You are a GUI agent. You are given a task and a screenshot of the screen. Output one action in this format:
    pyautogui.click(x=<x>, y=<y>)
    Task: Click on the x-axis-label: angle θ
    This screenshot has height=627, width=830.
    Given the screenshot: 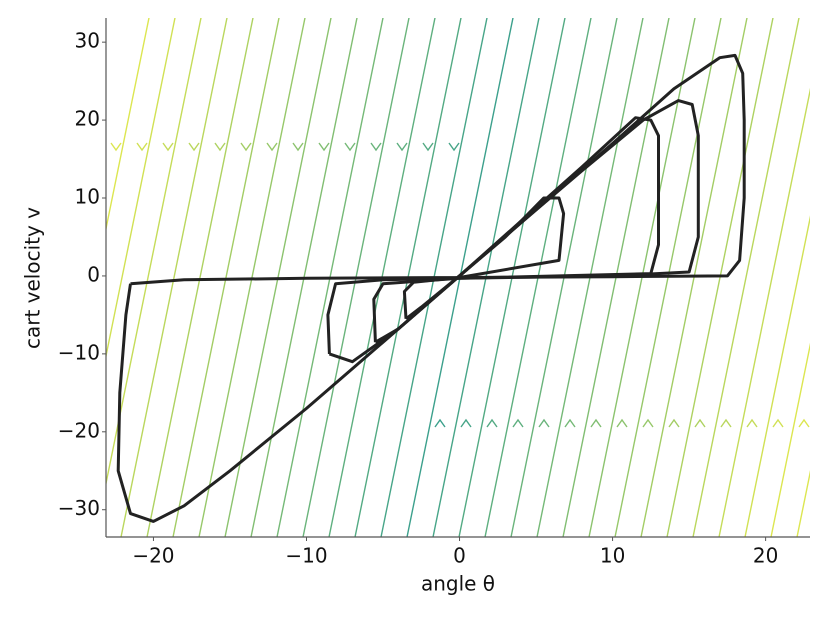 What is the action you would take?
    pyautogui.click(x=458, y=584)
    